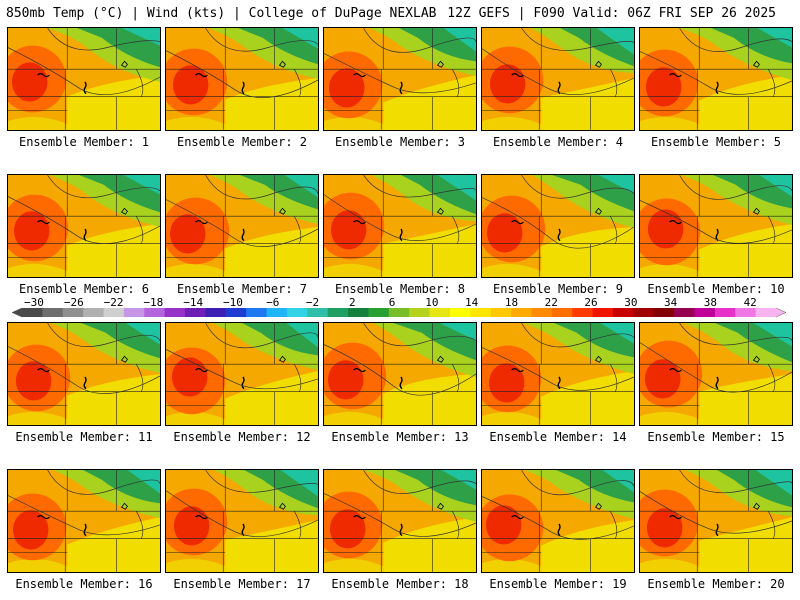  Describe the element at coordinates (750, 303) in the screenshot. I see `colorbar-tick-label: 42` at that location.